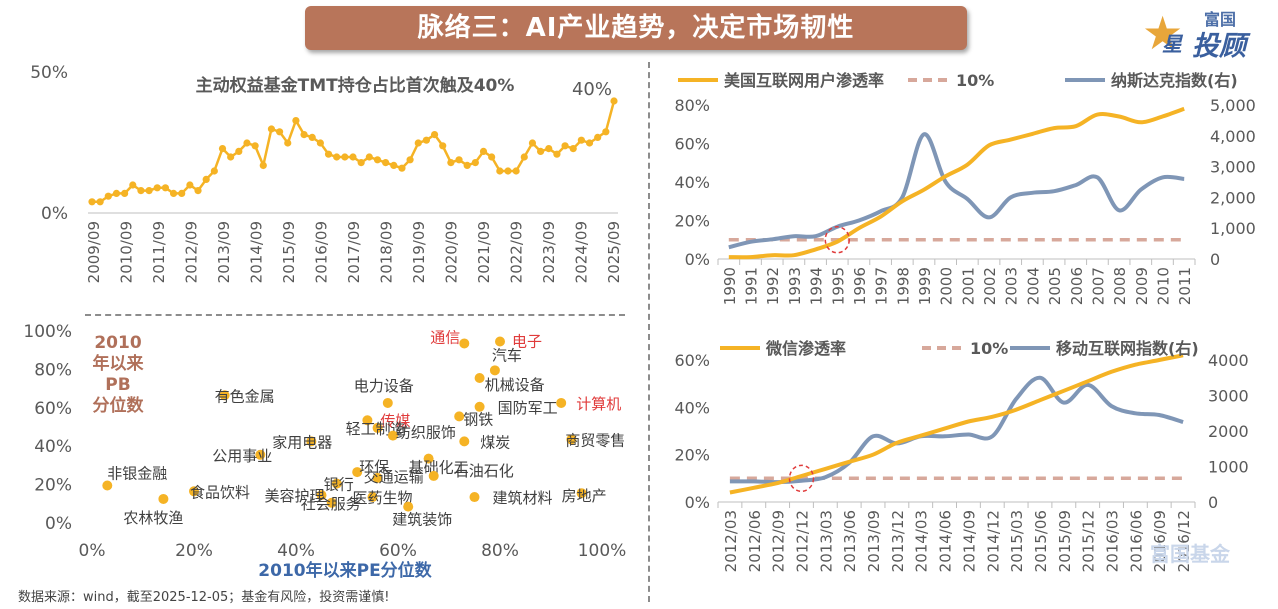 This screenshot has height=609, width=1278. Describe the element at coordinates (1017, 541) in the screenshot. I see `xtick-label: 2015/03` at that location.